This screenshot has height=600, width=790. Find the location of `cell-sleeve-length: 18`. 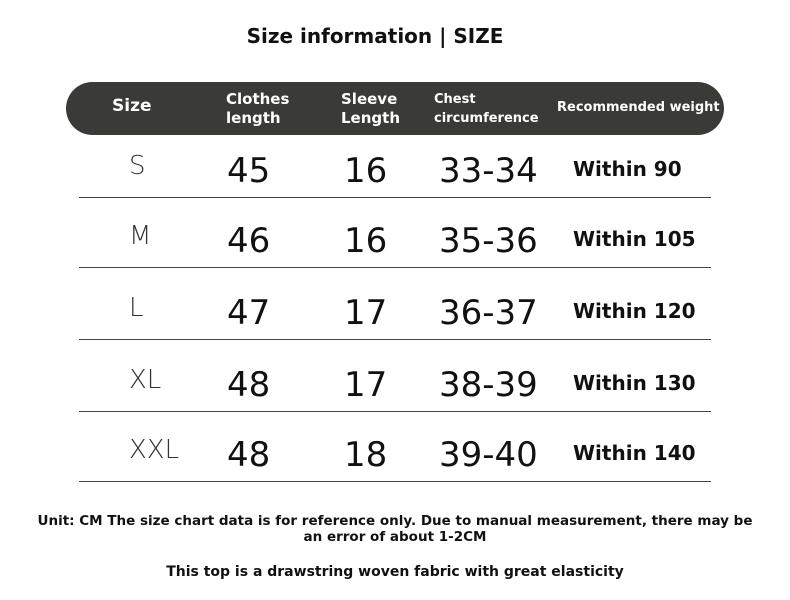

cell-sleeve-length: 18 is located at coordinates (366, 455).